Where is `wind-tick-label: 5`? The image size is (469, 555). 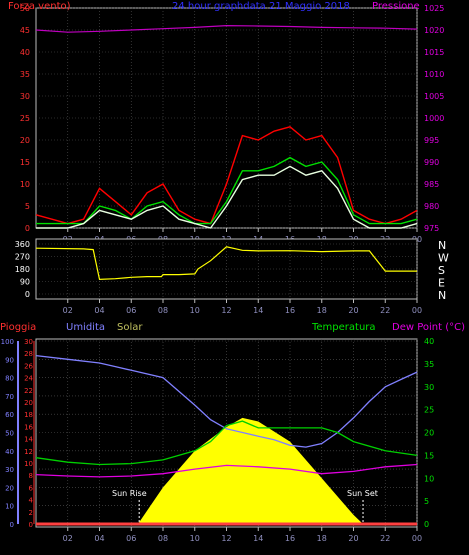 wind-tick-label: 5 is located at coordinates (27, 206).